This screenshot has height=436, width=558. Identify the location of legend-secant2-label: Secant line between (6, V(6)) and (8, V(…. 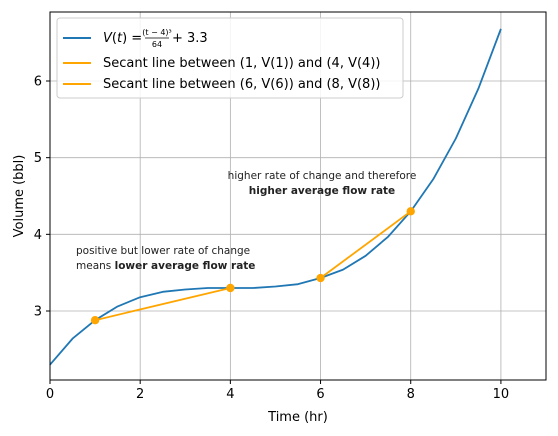
(241, 84).